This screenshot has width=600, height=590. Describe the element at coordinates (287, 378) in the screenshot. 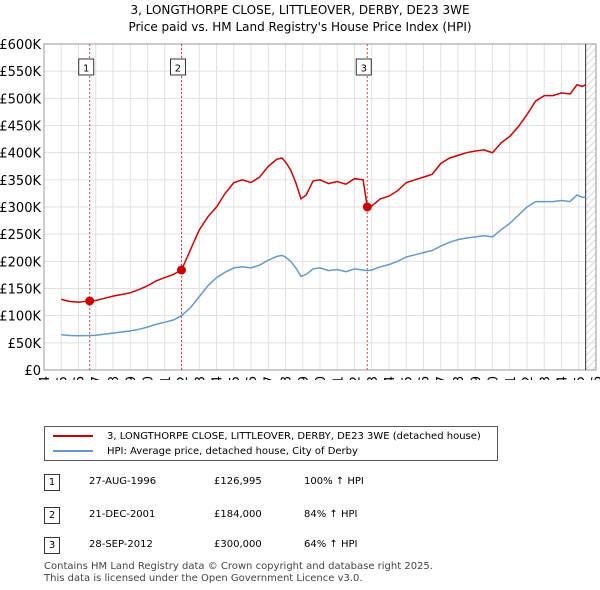

I see `x-tick-label: 2008` at that location.